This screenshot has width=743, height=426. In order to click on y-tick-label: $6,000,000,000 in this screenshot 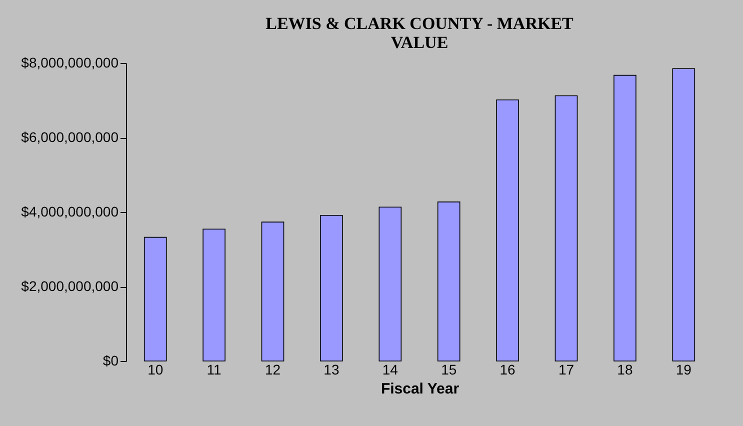, I will do `click(70, 137)`.